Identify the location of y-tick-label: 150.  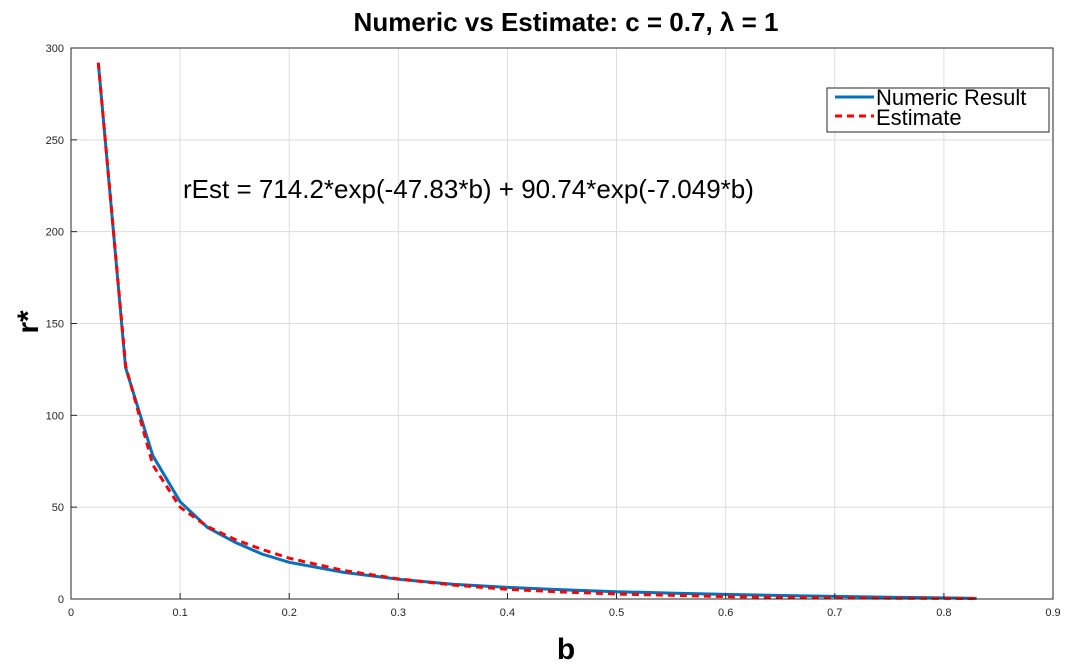
(55, 325).